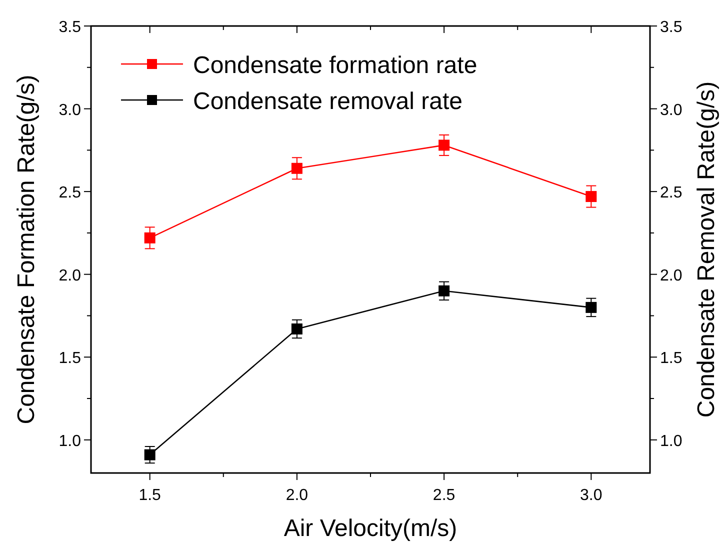 The image size is (724, 550). Describe the element at coordinates (671, 359) in the screenshot. I see `y2-tick-label: 1.5` at that location.